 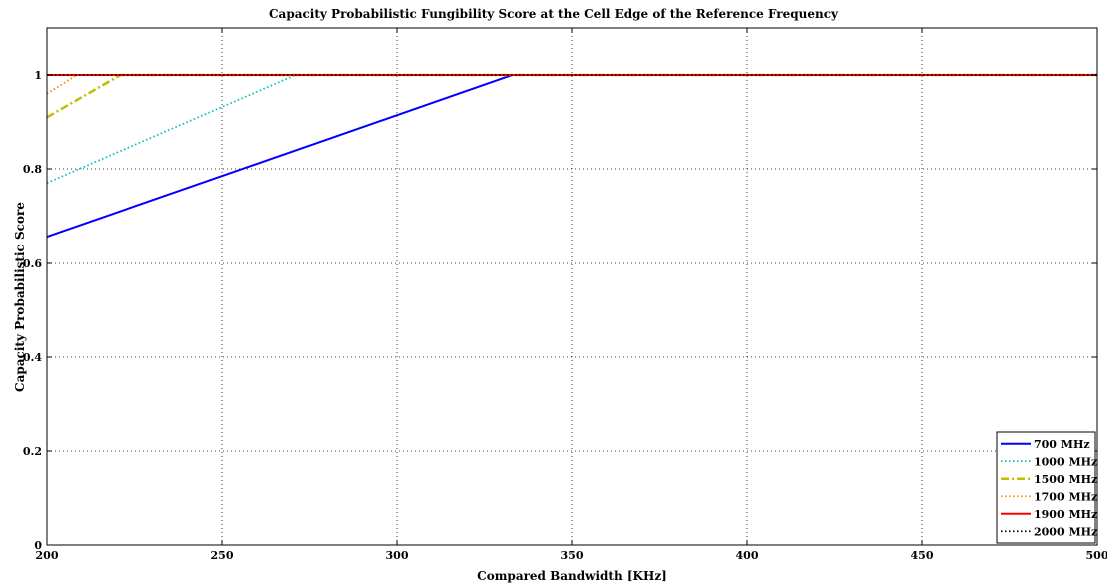 I want to click on legend-box, so click(x=1046, y=487).